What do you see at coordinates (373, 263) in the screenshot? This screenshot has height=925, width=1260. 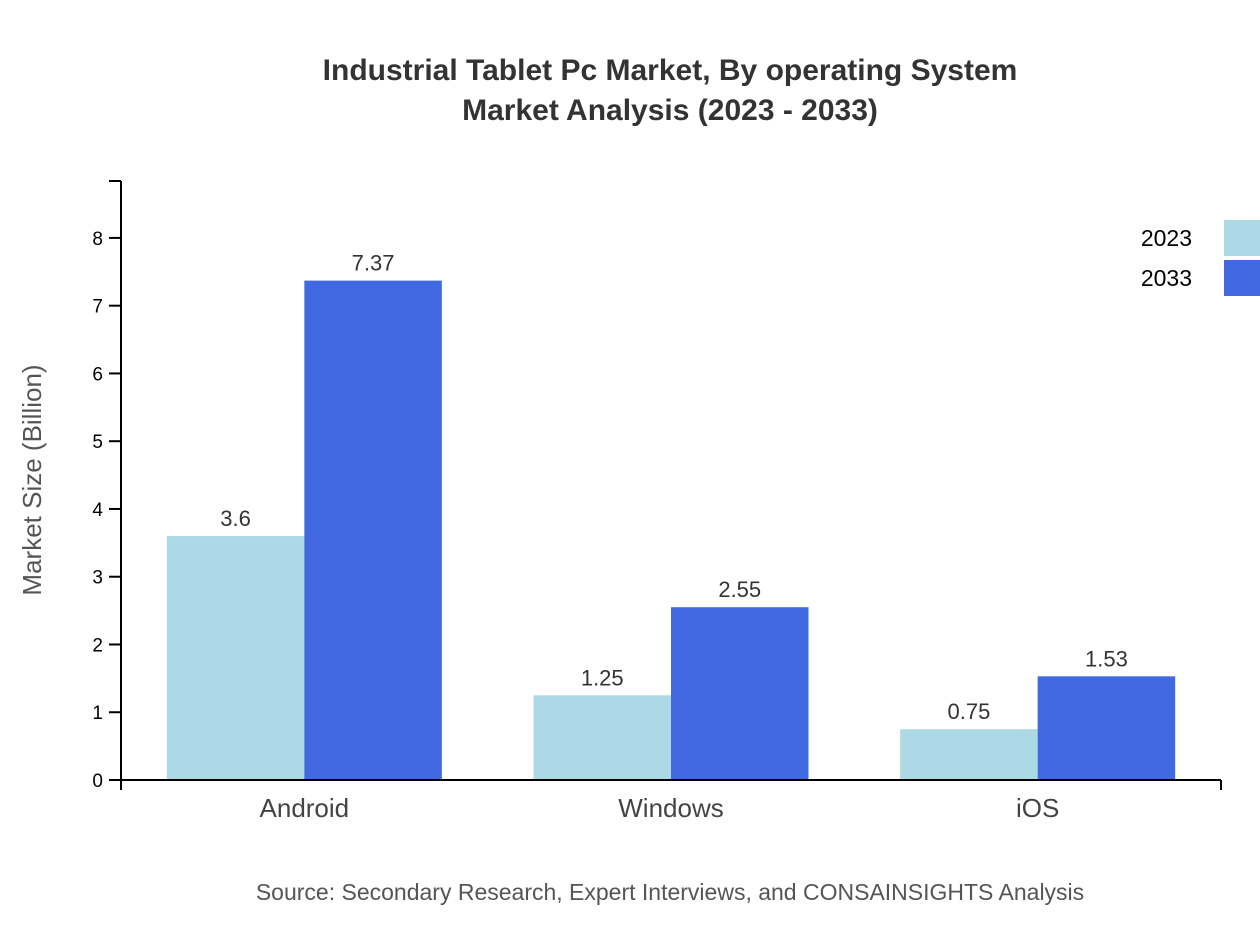 I see `data-label: 7.37` at bounding box center [373, 263].